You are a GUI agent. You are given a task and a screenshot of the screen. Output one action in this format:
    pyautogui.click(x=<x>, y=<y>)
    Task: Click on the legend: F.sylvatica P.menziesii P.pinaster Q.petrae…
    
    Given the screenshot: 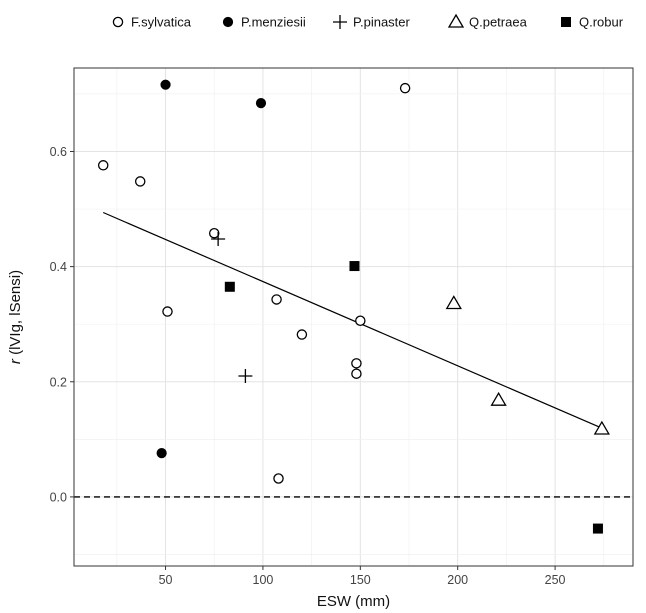 What is the action you would take?
    pyautogui.click(x=368, y=22)
    